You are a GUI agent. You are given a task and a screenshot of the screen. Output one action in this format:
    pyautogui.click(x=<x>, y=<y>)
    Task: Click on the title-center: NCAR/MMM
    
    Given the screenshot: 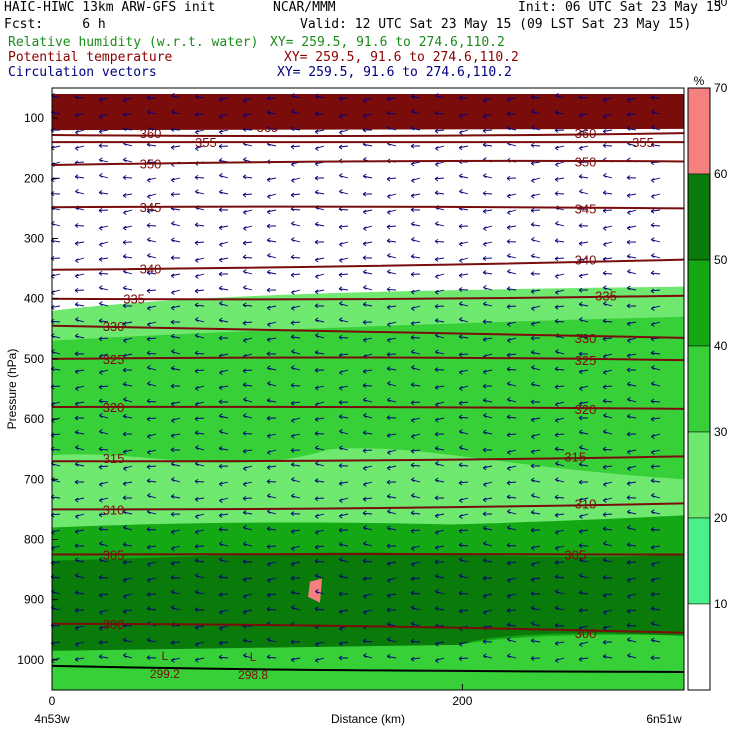 What is the action you would take?
    pyautogui.click(x=304, y=7)
    